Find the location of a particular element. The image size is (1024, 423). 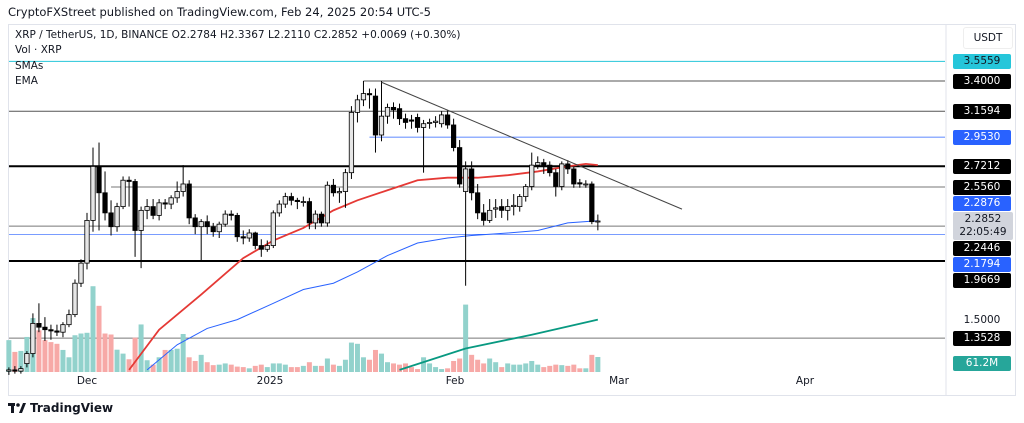

tradingview-logo: TradingView is located at coordinates (60, 408).